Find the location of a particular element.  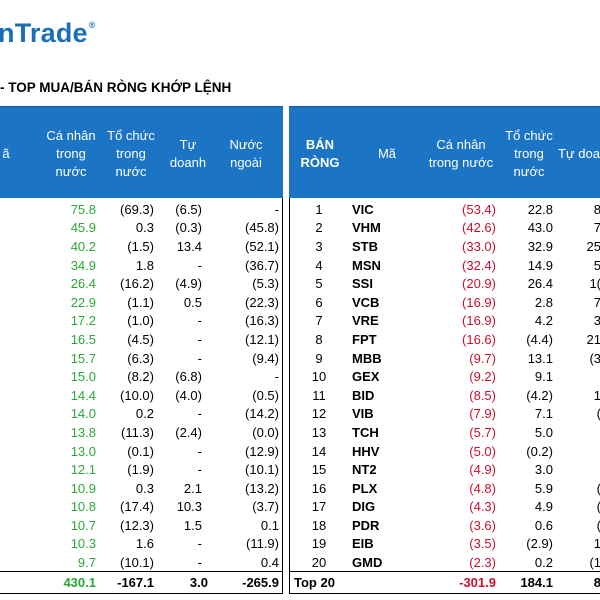

table-row: 15.7 (6.3) - (9.4) is located at coordinates (141, 358).